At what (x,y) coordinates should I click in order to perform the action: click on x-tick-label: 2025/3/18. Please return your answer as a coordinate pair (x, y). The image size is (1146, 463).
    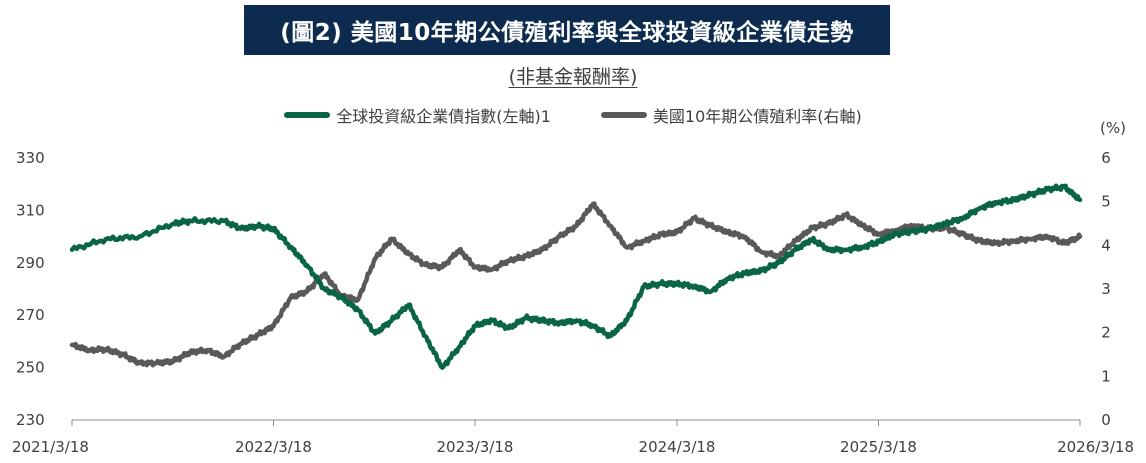
    Looking at the image, I should click on (878, 447).